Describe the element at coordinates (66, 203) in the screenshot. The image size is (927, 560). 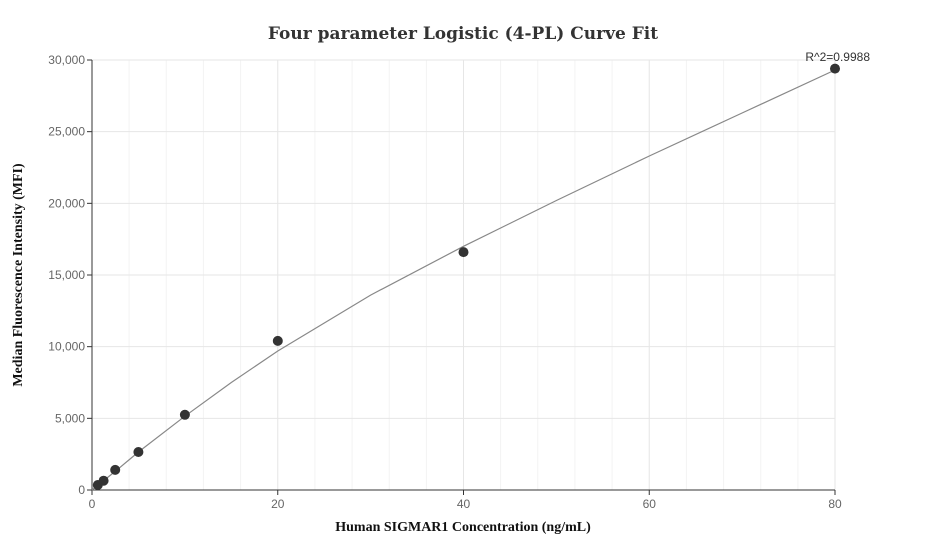
I see `y-tick-label: 20,000` at that location.